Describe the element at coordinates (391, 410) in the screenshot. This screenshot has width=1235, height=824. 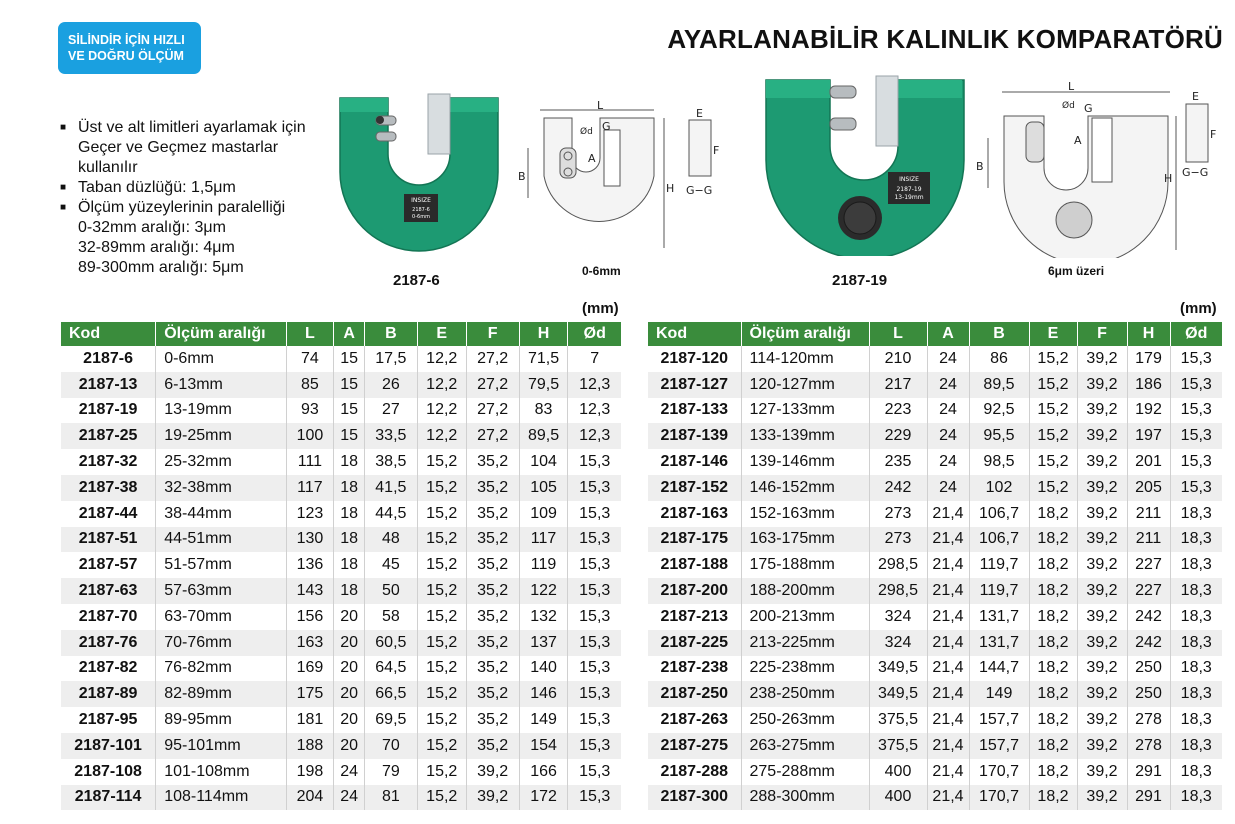
I see `value-cell: 27` at that location.